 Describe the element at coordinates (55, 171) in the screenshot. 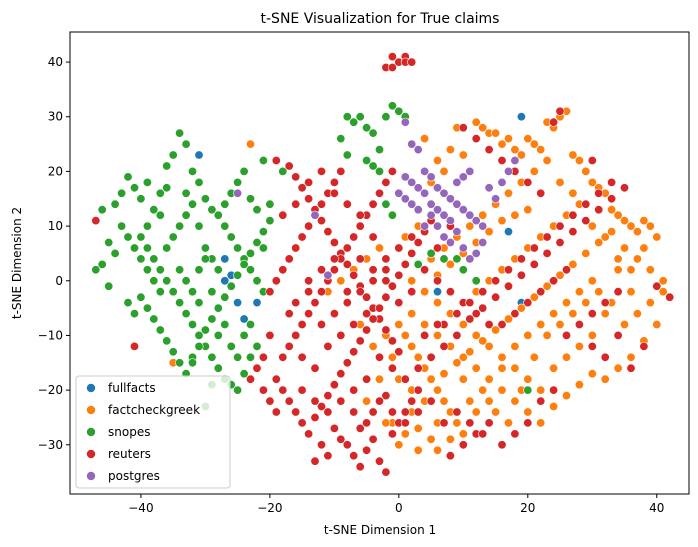

I see `y-tick-label: 20` at that location.